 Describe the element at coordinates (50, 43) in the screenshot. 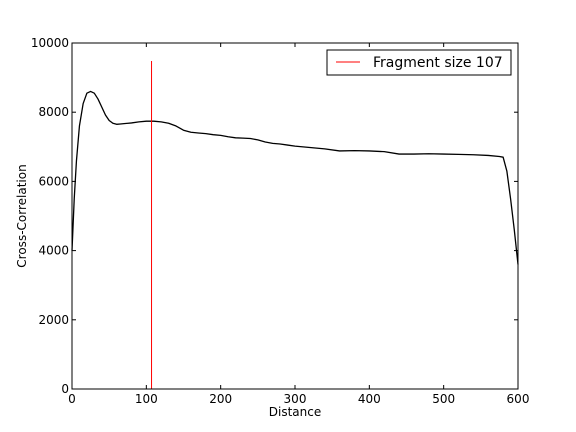

I see `y-tick-label: 10000` at that location.